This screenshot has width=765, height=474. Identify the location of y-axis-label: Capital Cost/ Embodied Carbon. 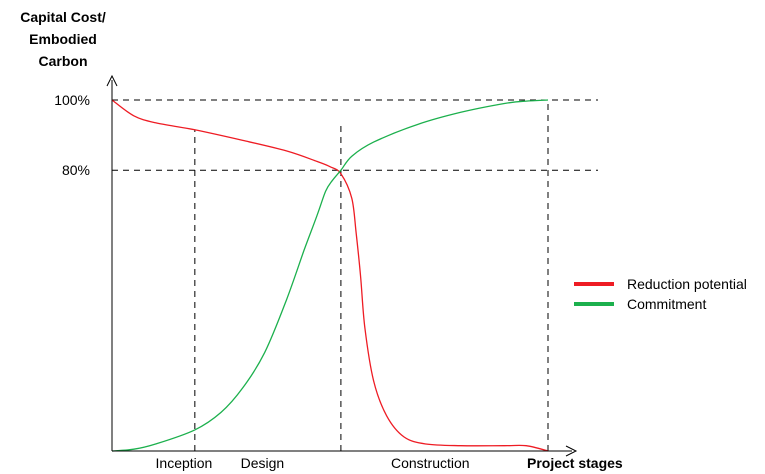
(63, 39).